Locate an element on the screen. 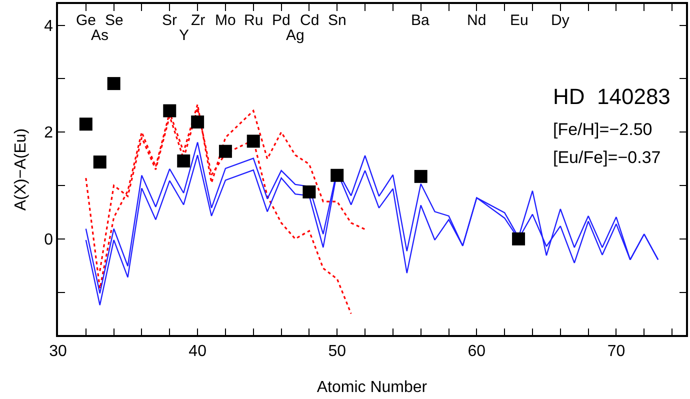 The width and height of the screenshot is (690, 399). y-tick-label: 4 is located at coordinates (49, 26).